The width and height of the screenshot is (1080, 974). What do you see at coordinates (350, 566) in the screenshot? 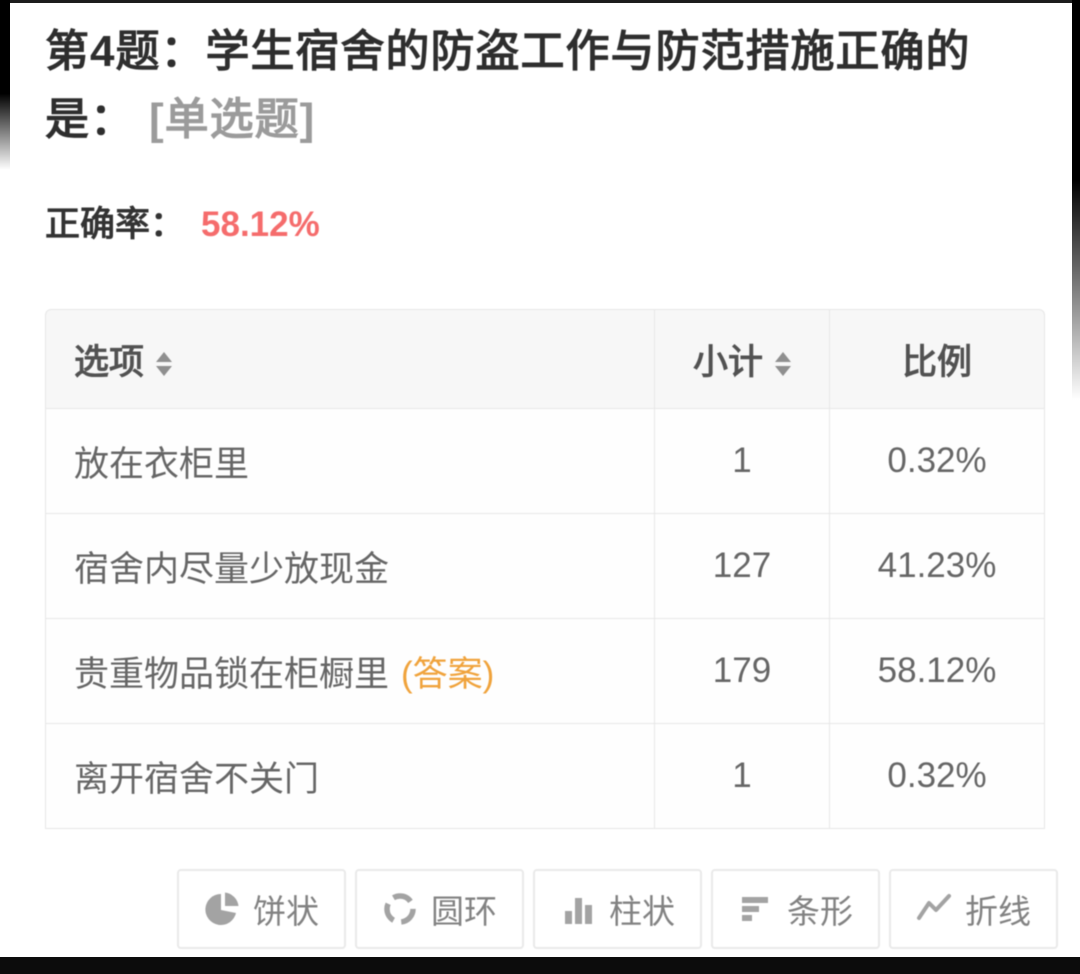
I see `option-cell: 宿舍内尽量少放现金` at bounding box center [350, 566].